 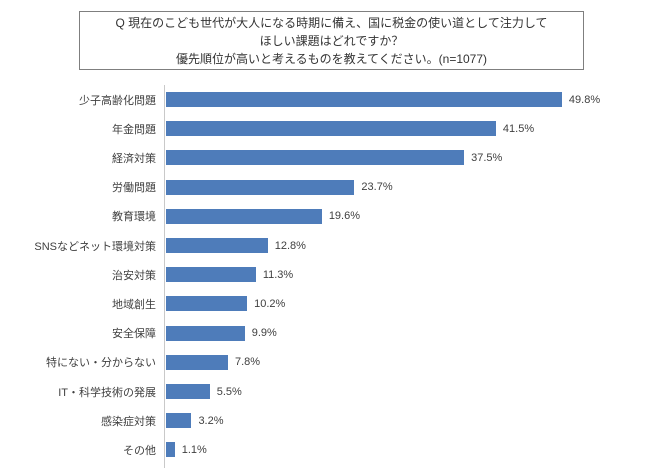 What do you see at coordinates (194, 449) in the screenshot?
I see `value-label: 1.1%` at bounding box center [194, 449].